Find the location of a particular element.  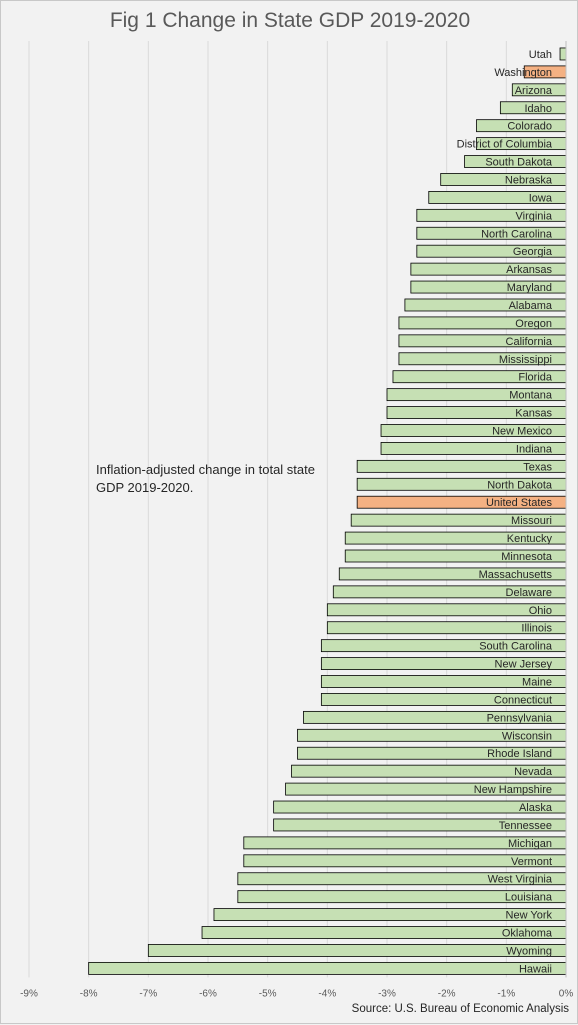

category-label: Delaware is located at coordinates (529, 593).